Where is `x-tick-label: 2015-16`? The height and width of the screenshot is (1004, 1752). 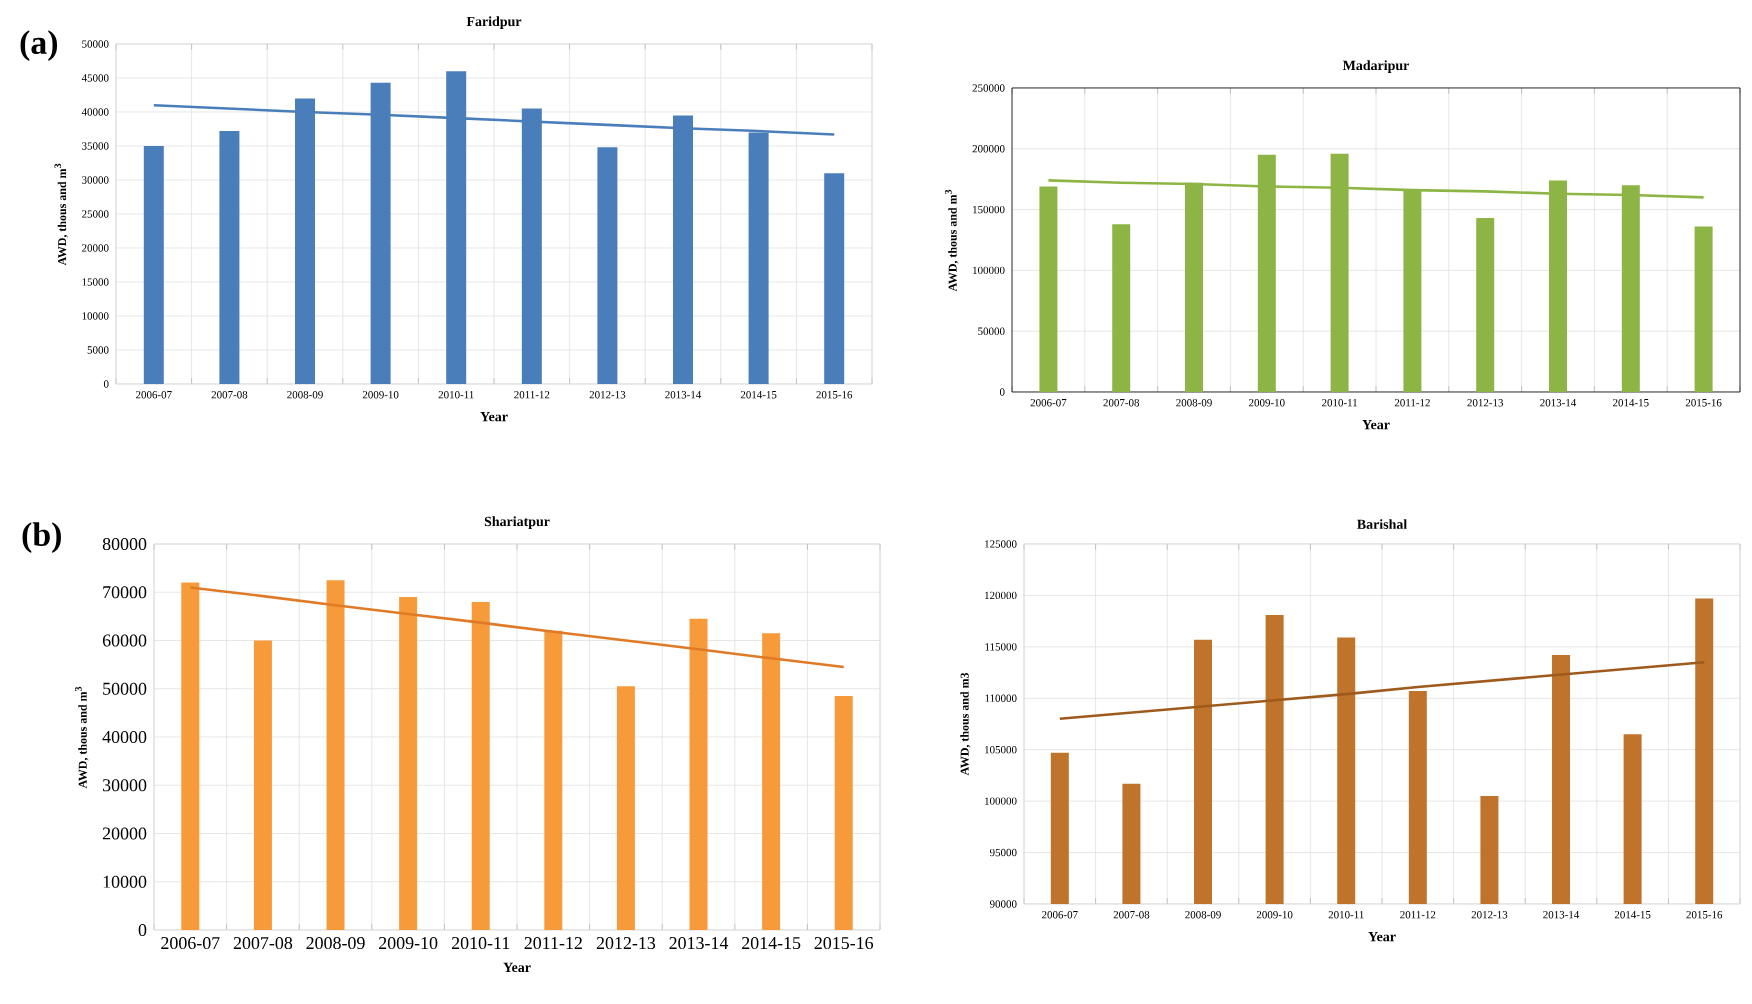
x-tick-label: 2015-16 is located at coordinates (844, 943).